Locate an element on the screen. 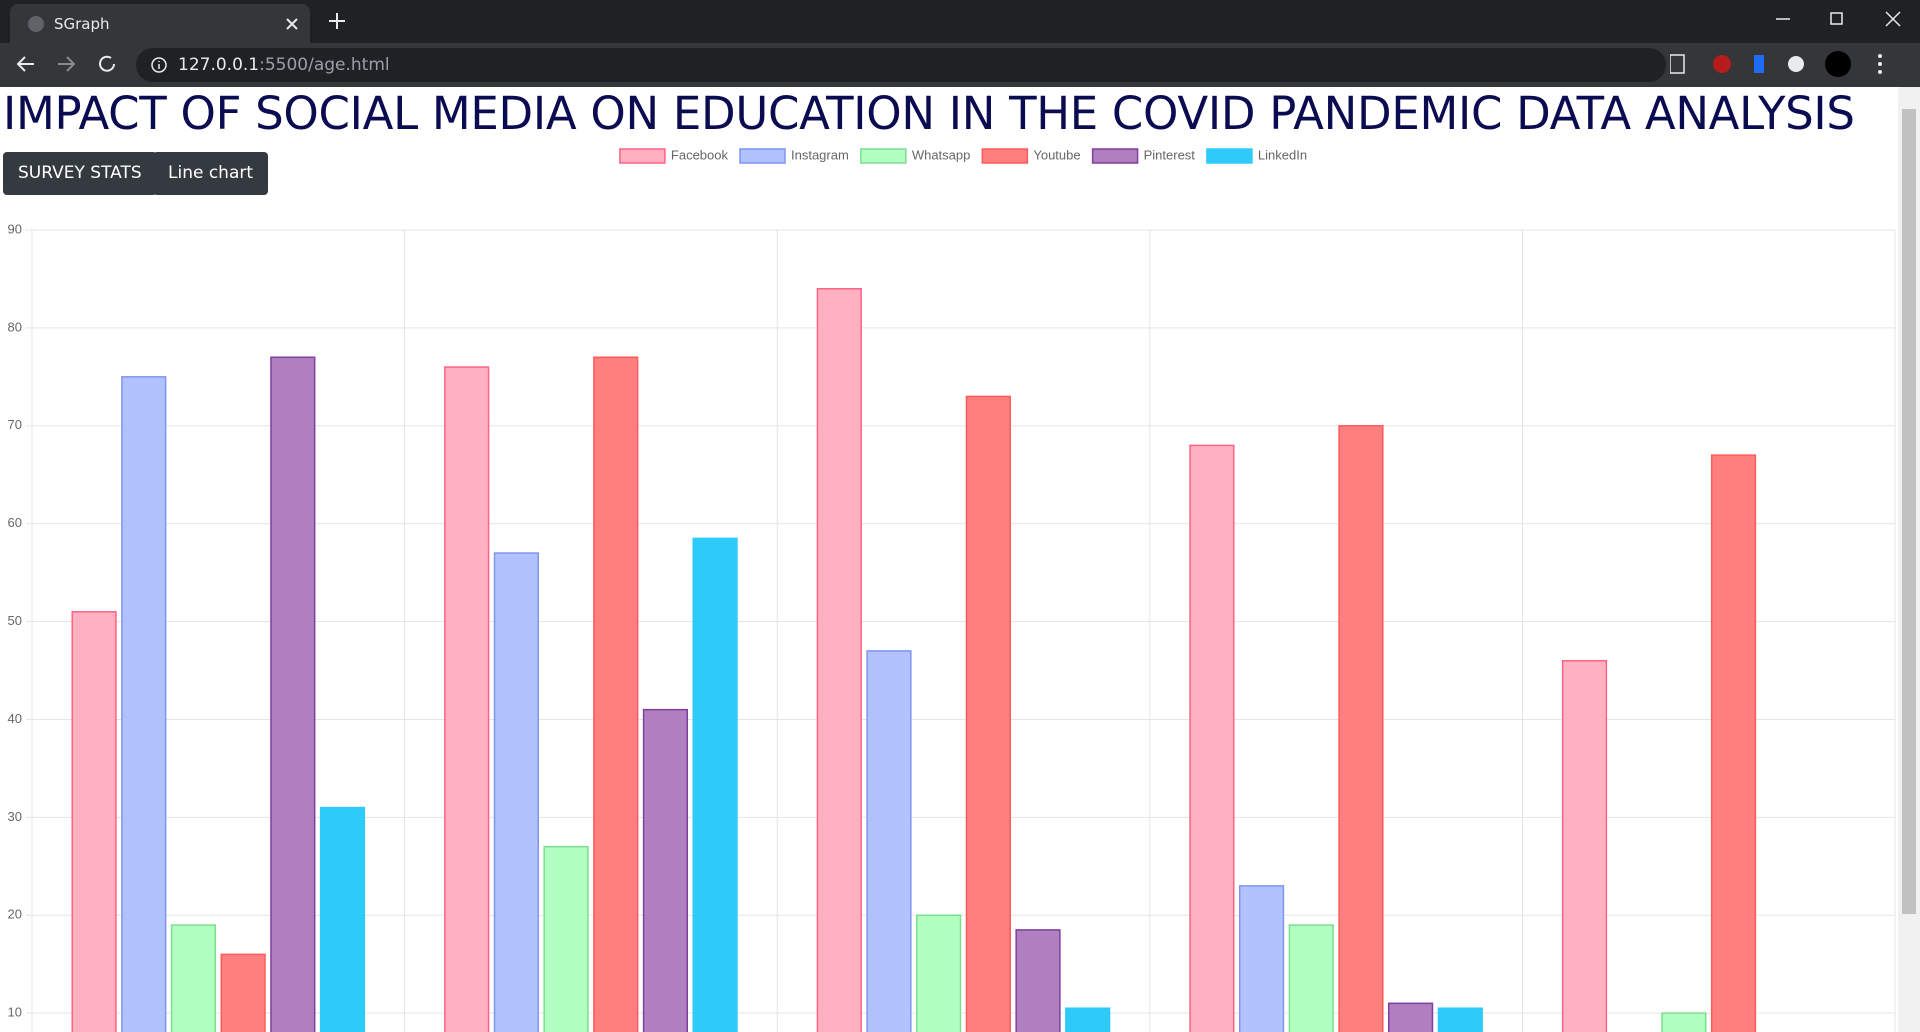 This screenshot has height=1032, width=1920. legend-label: Instagram is located at coordinates (820, 154).